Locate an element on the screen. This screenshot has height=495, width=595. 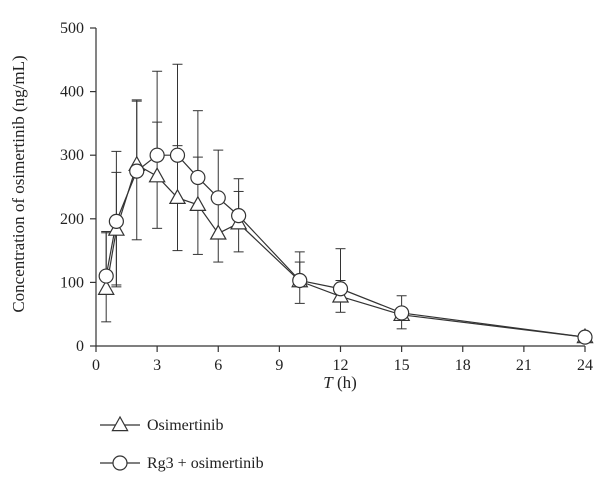
x-tick-label: 12 is located at coordinates (341, 365).